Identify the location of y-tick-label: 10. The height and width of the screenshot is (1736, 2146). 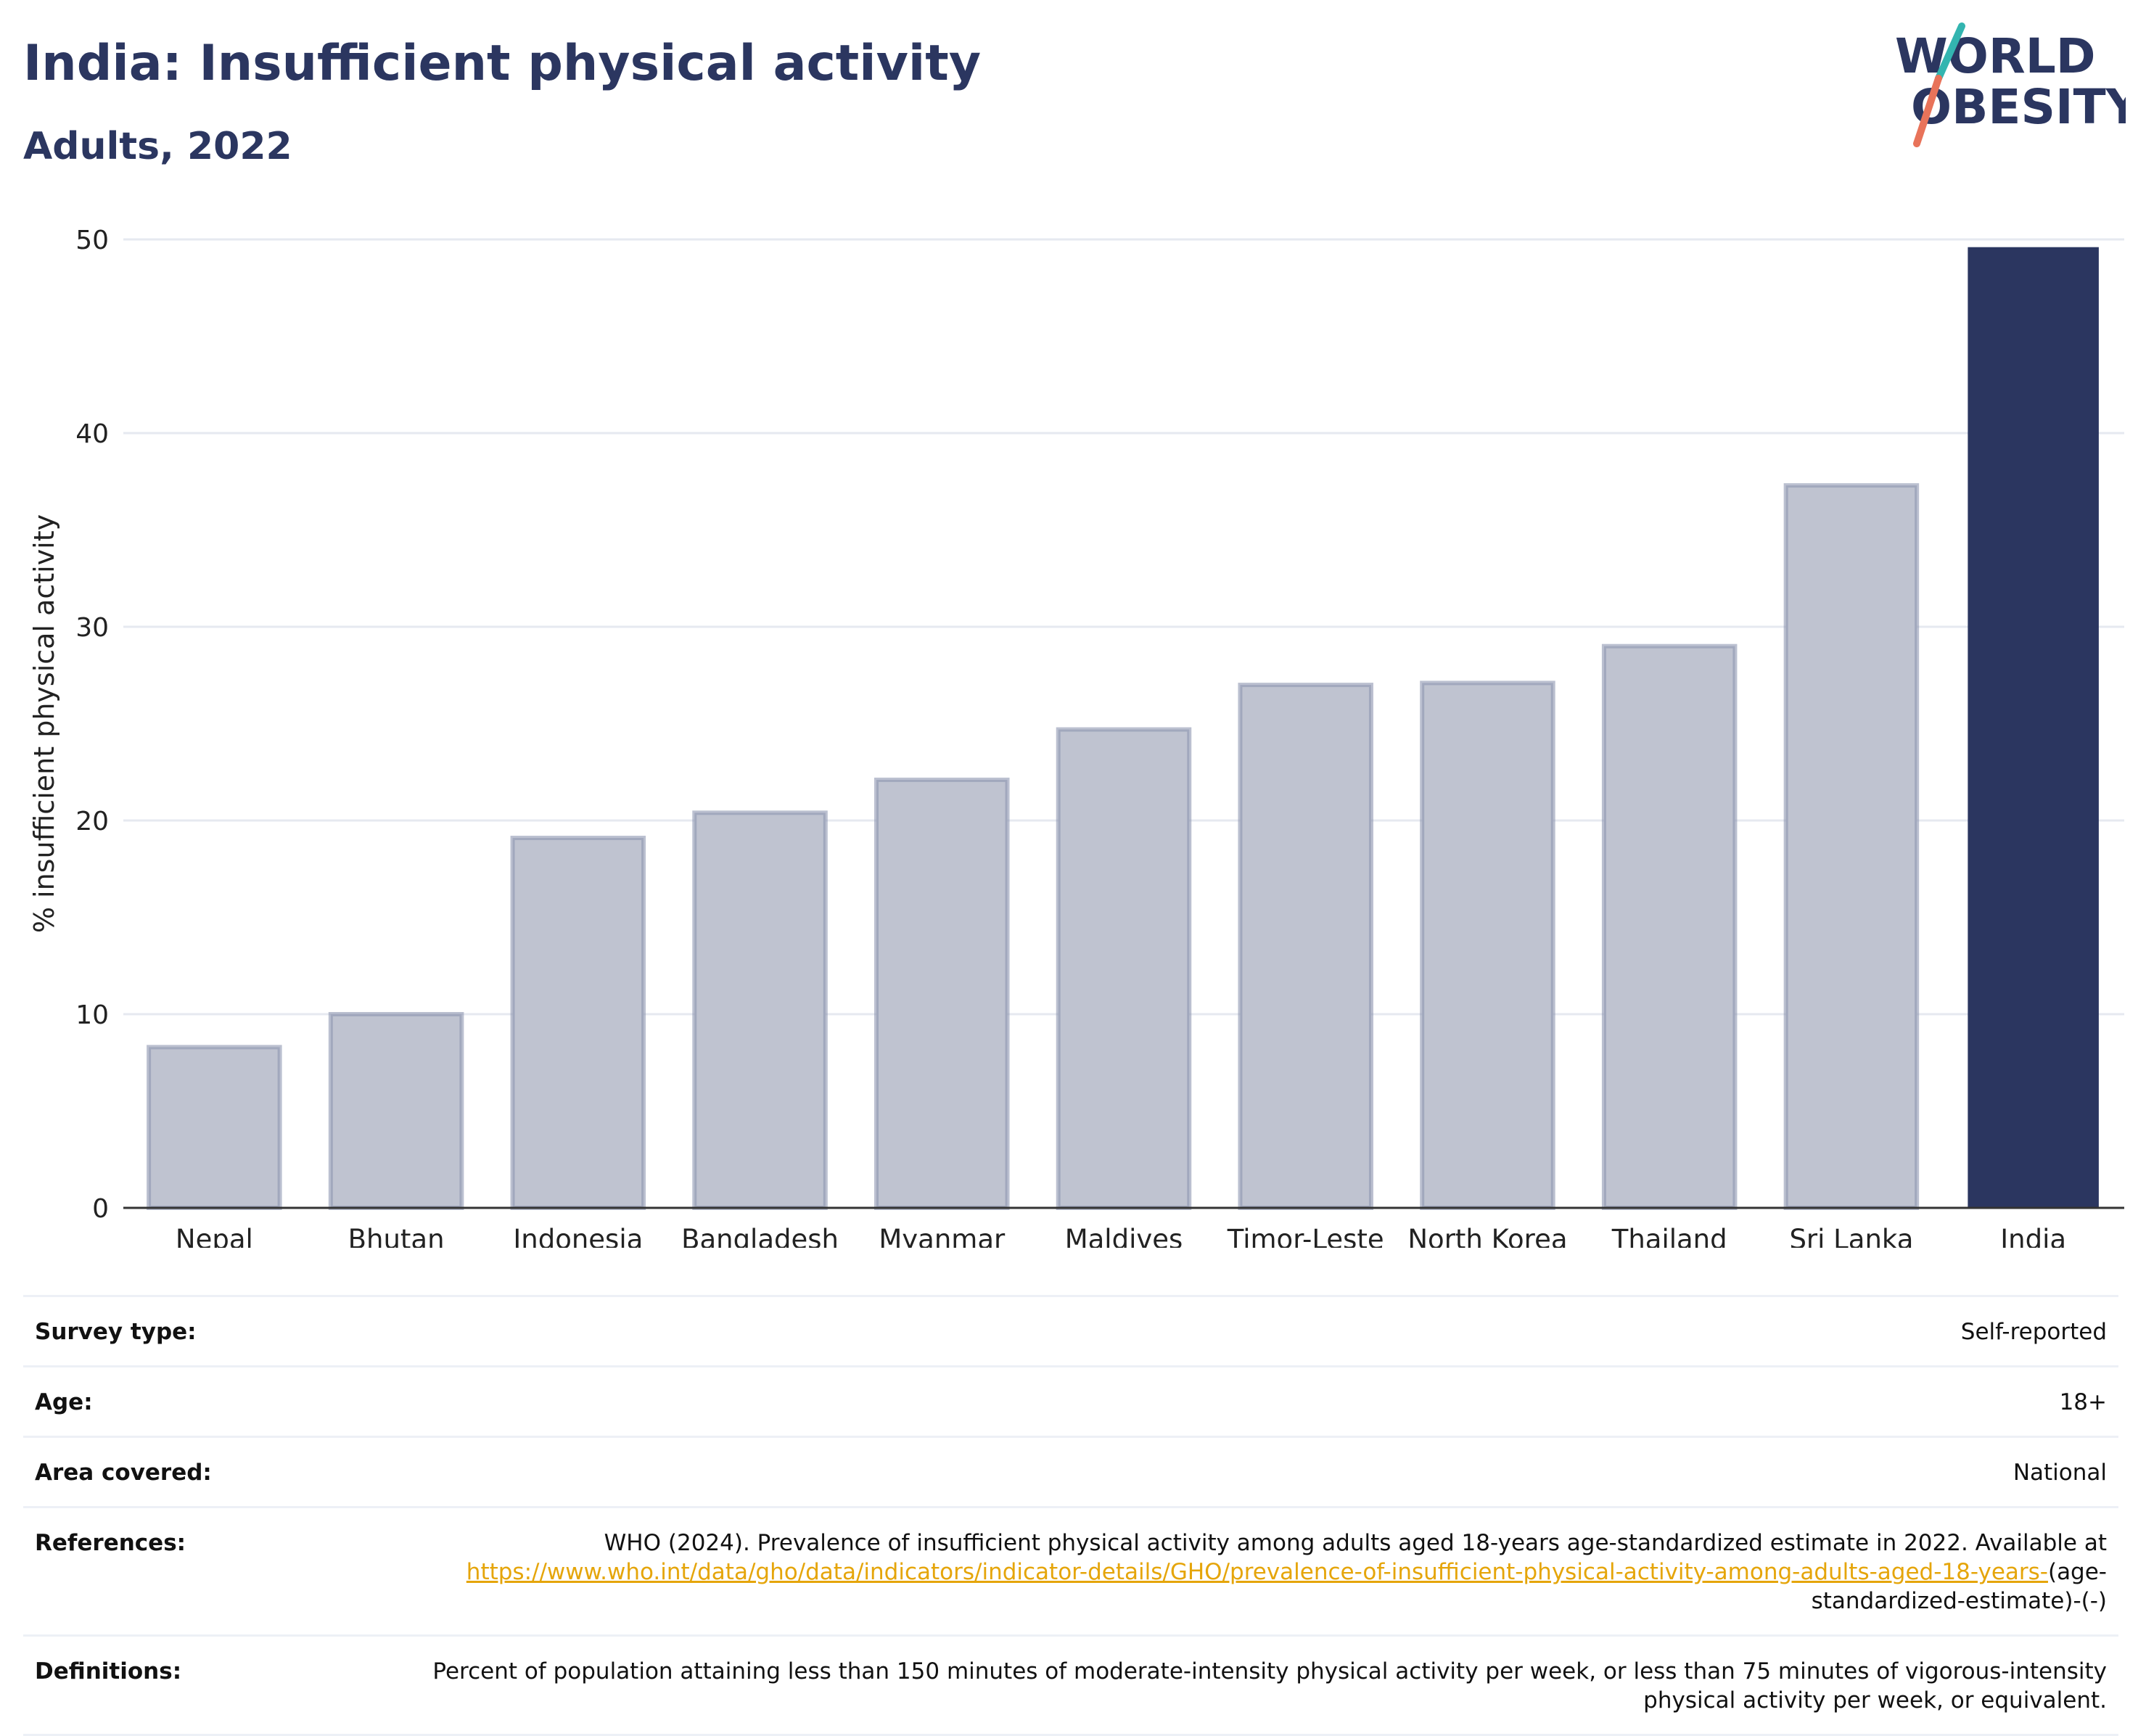
(92, 1015).